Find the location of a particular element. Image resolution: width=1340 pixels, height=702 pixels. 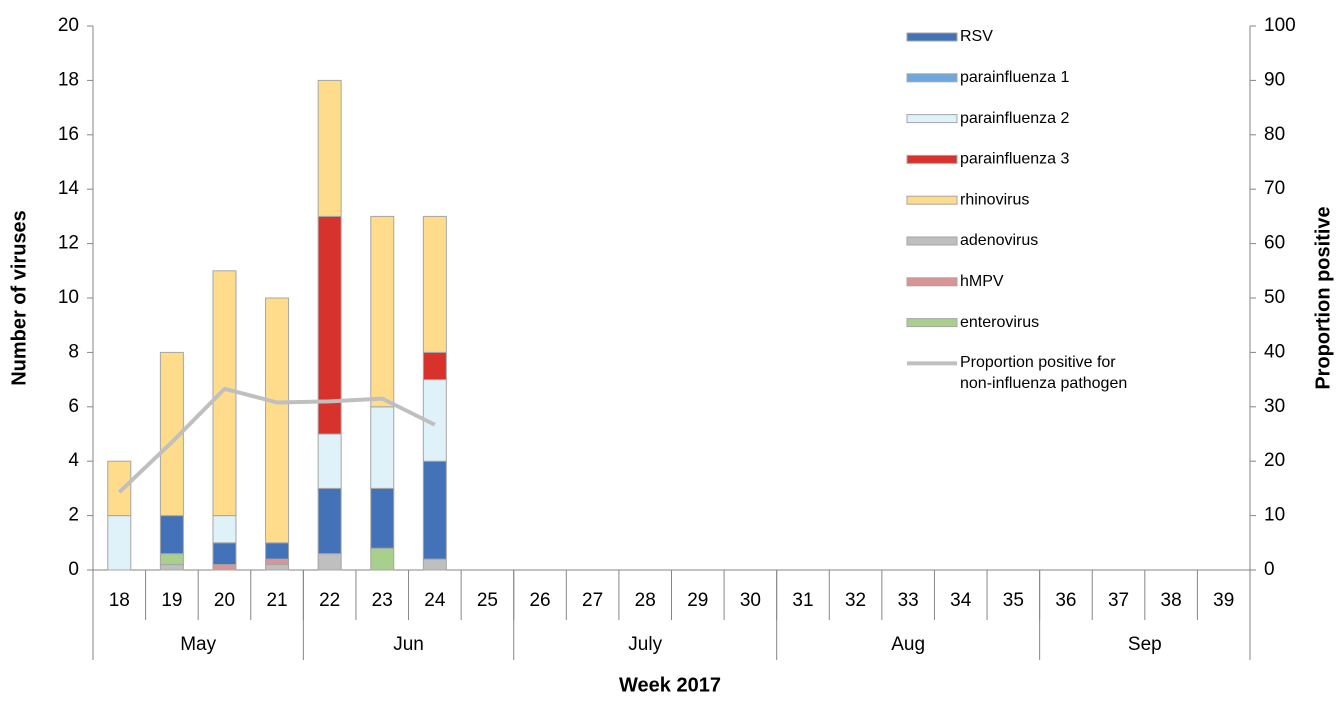

y-axis-title: Number of viruses is located at coordinates (19, 298).